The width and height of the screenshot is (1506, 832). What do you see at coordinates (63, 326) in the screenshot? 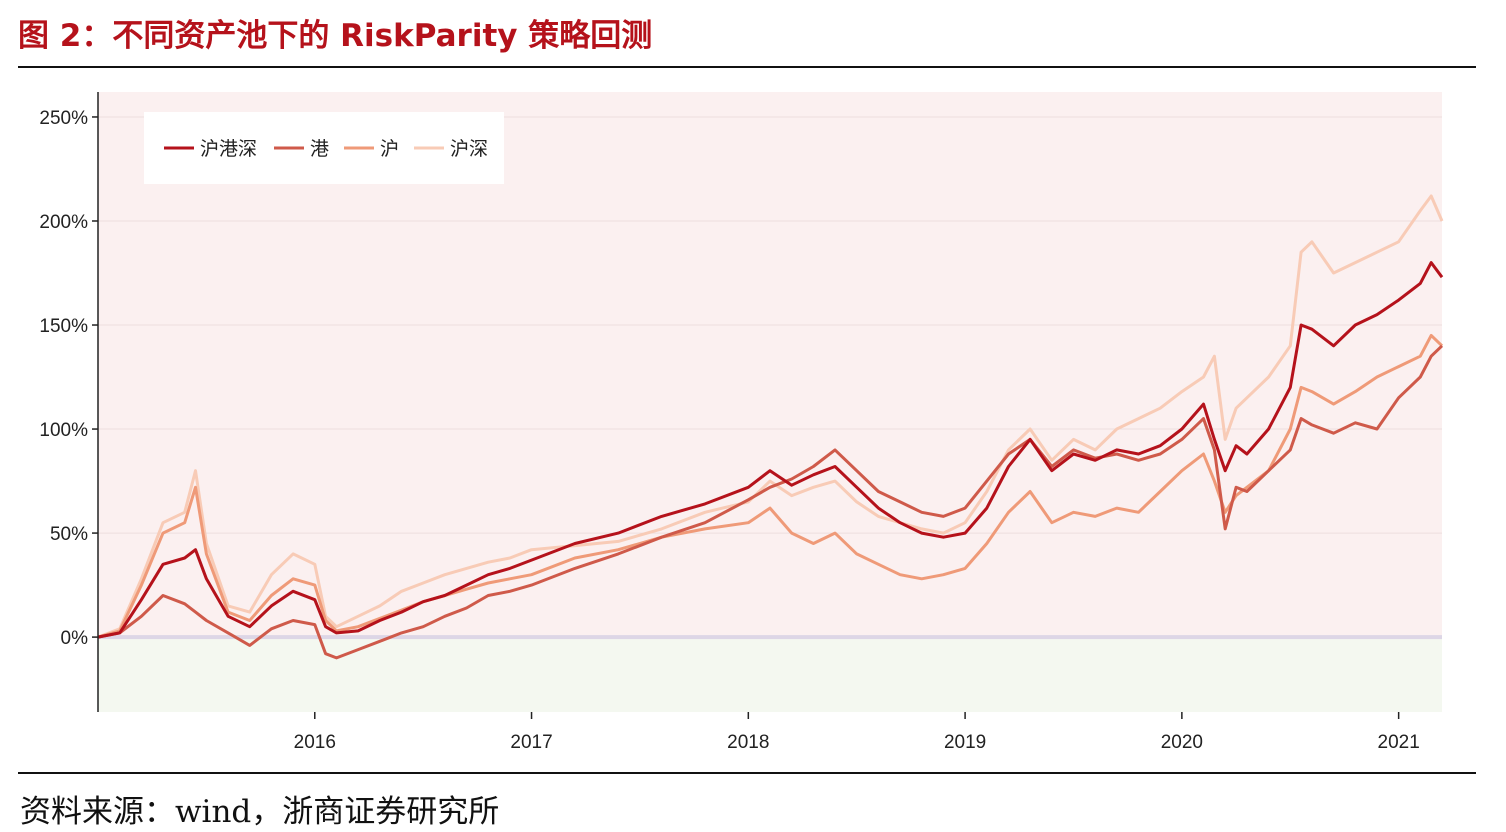
I see `y-tick-label: 150%` at bounding box center [63, 326].